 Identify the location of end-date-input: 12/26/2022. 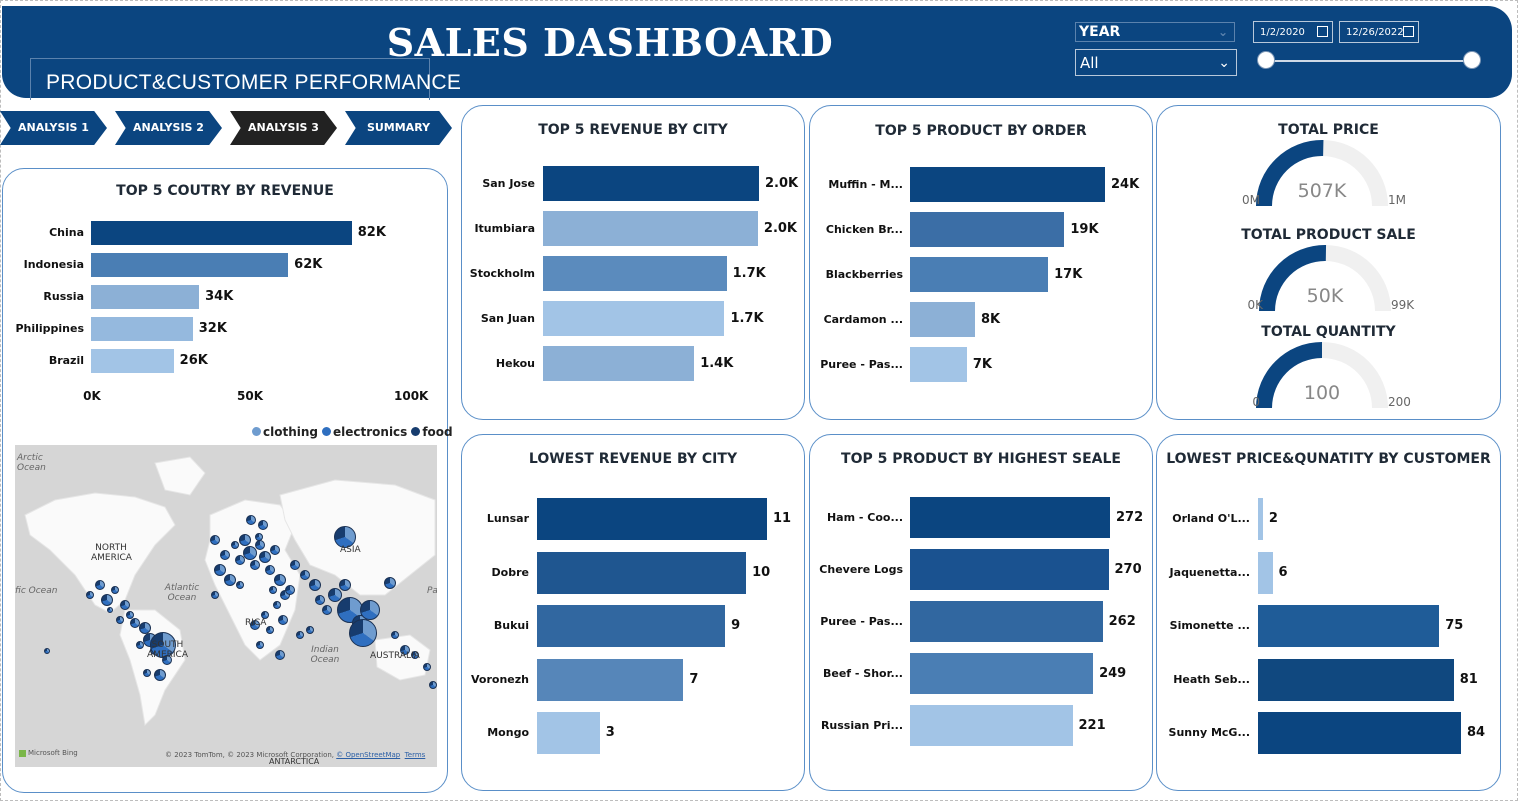
(1379, 32).